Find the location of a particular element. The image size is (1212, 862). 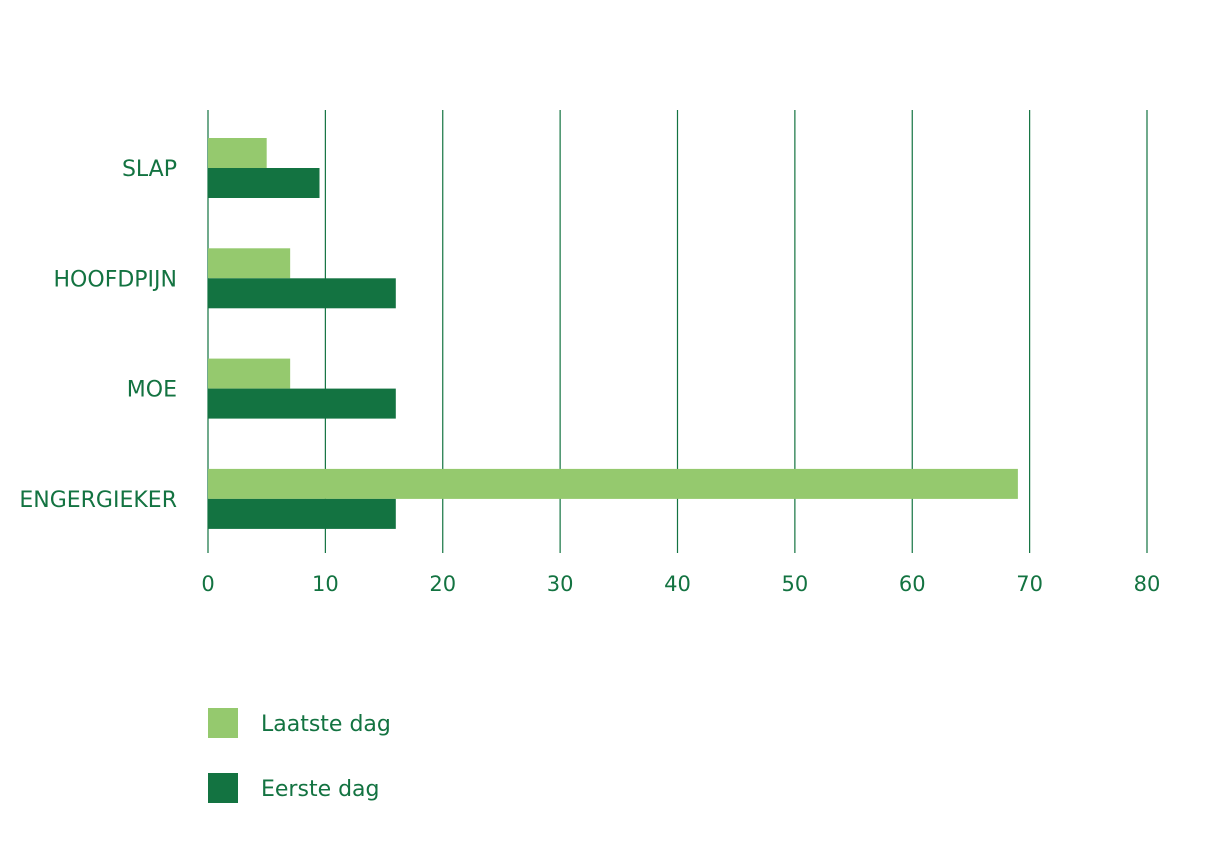

x-axis-tick-labels: 0 10 20 30 40 50 60 70 80 is located at coordinates (680, 584).